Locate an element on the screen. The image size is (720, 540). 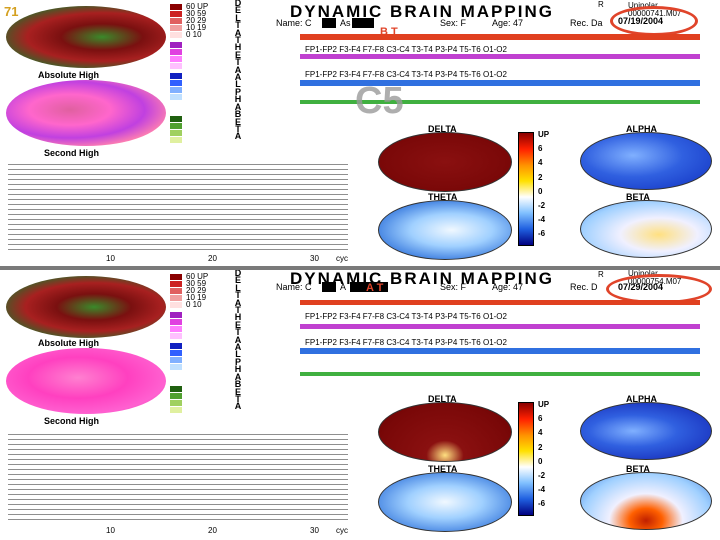
second-high-label: Second High is located at coordinates (72, 153).